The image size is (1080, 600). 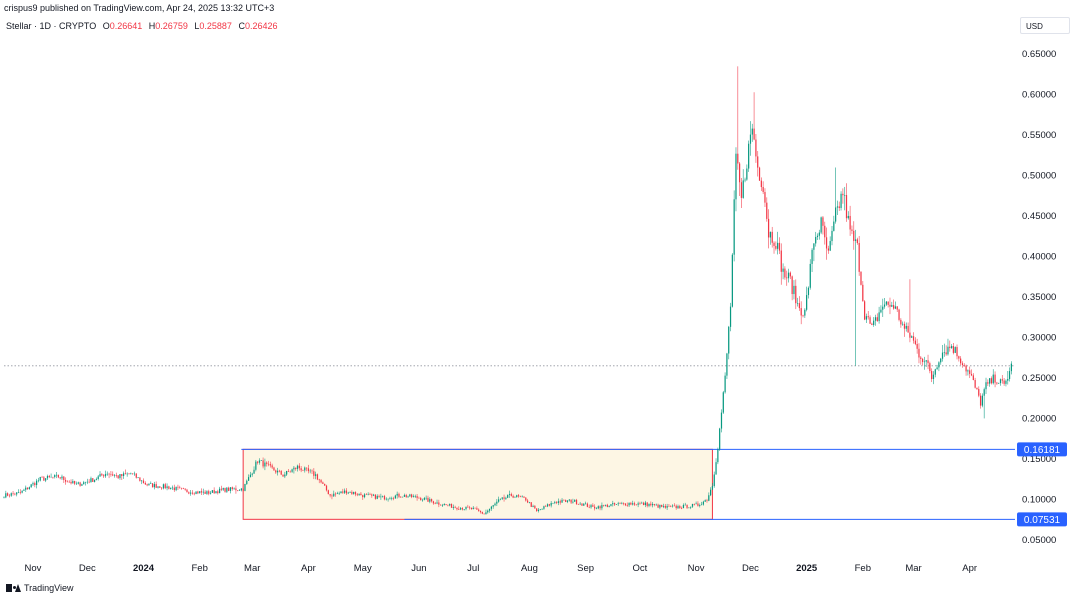 I want to click on open-label: O, so click(x=106, y=26).